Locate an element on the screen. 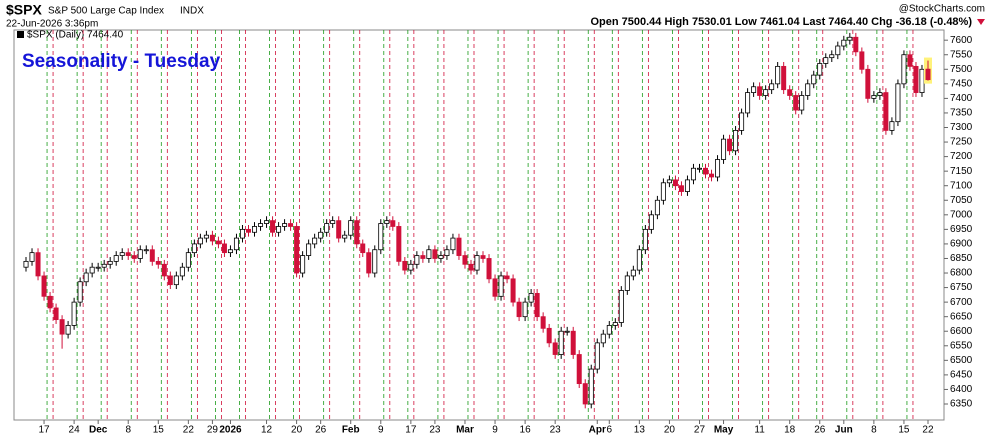 The height and width of the screenshot is (438, 990). x-tick-label: 17 is located at coordinates (44, 430).